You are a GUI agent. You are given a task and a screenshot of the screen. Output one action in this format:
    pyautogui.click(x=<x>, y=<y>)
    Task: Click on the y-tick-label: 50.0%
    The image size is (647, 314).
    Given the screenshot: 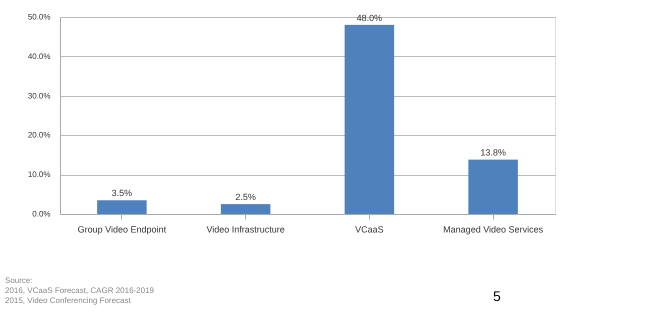 What is the action you would take?
    pyautogui.click(x=39, y=17)
    